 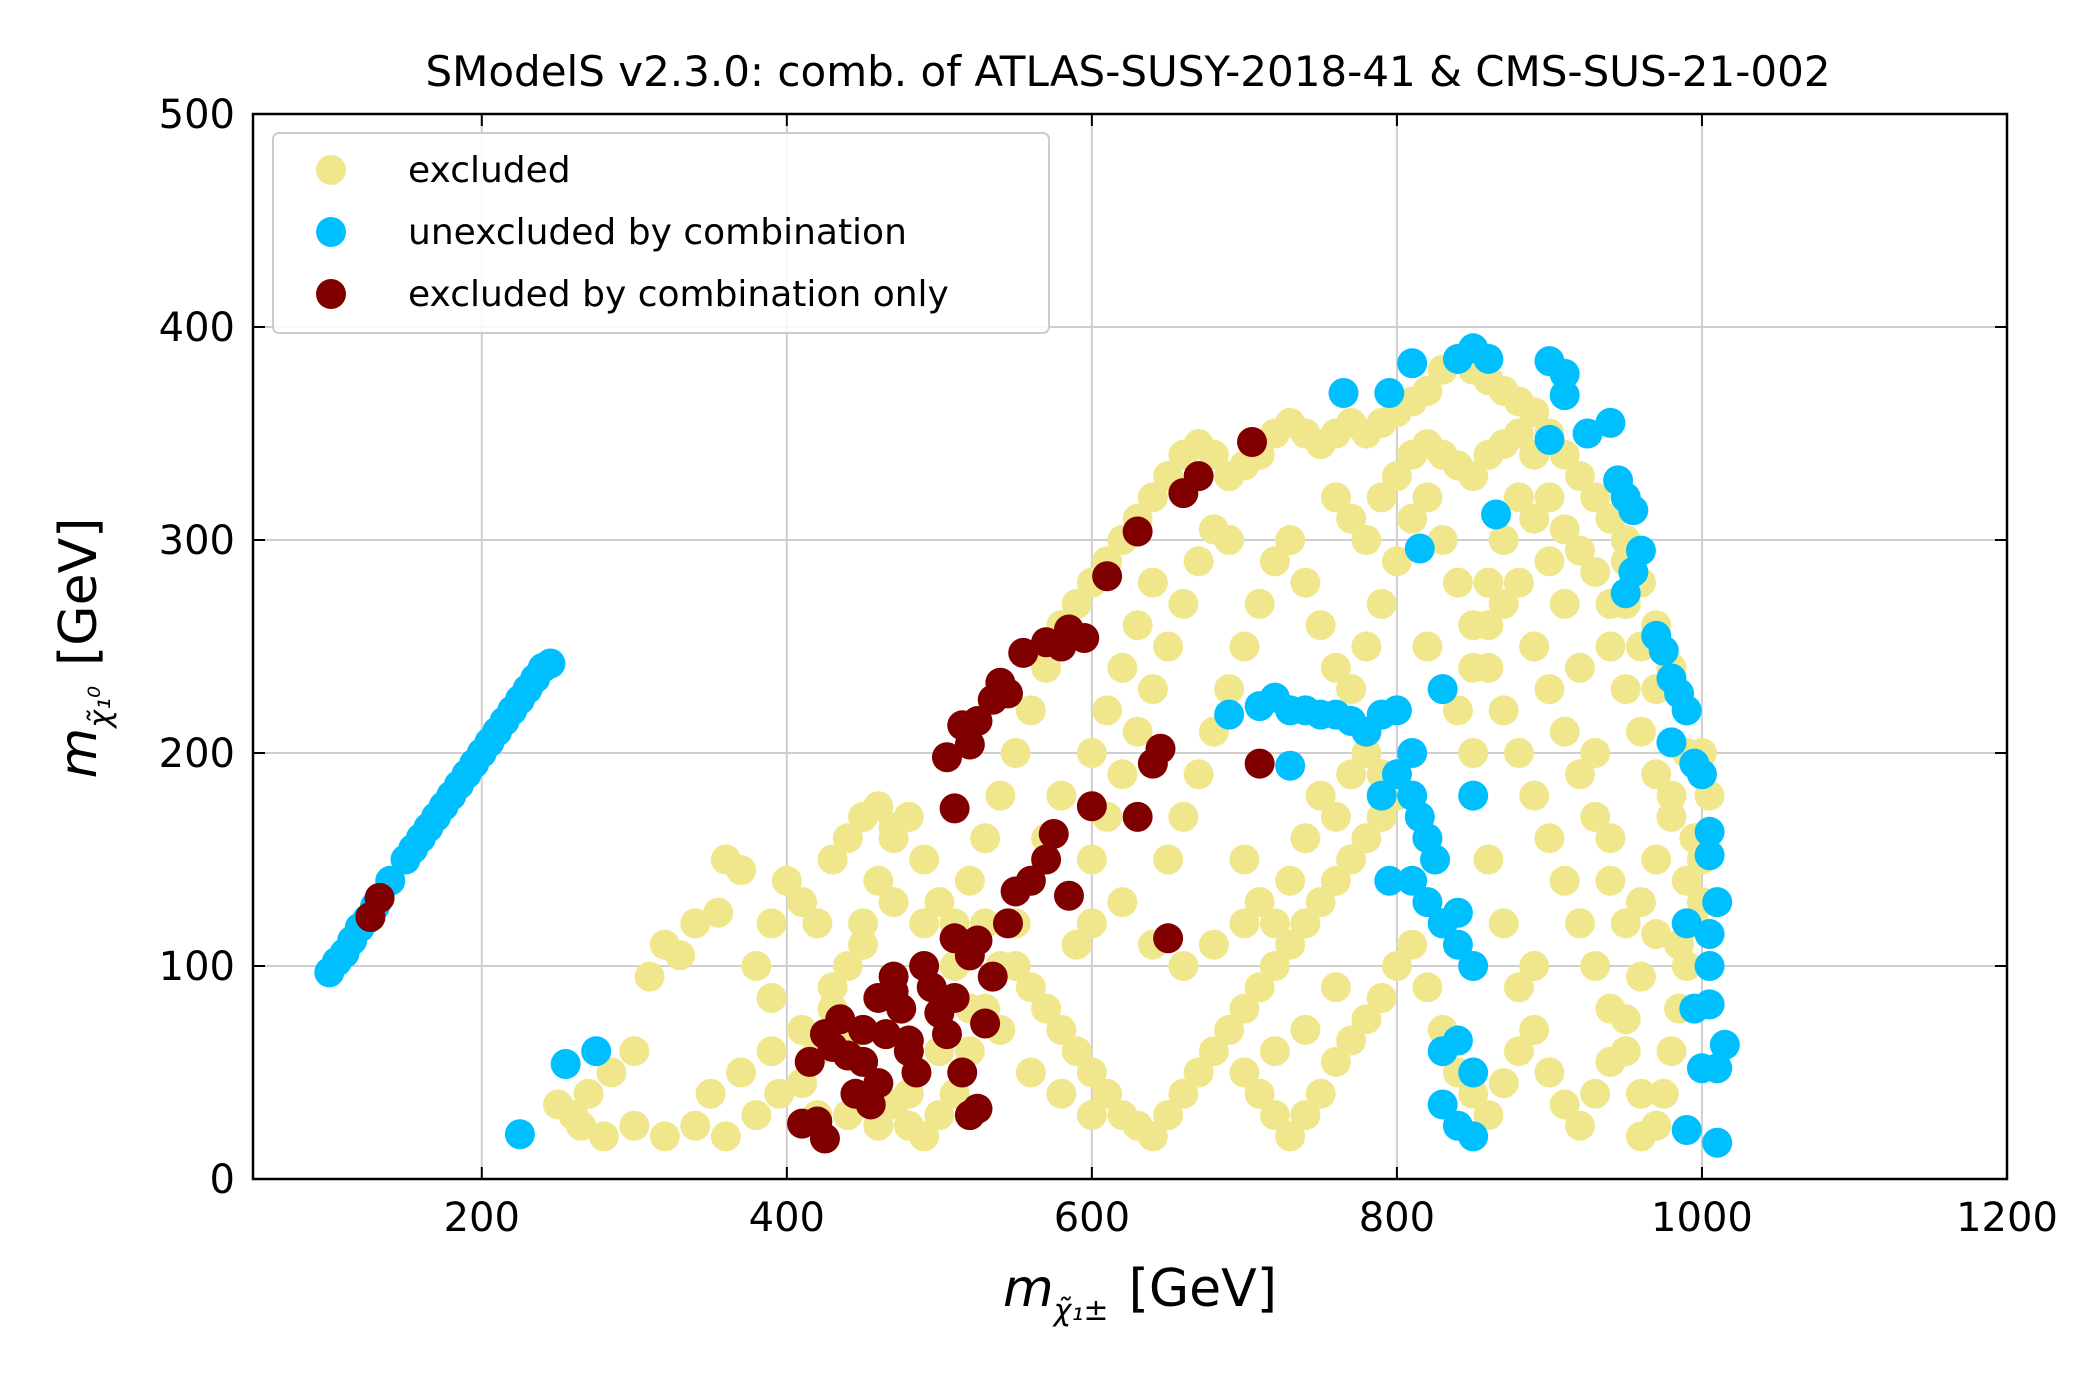 What do you see at coordinates (787, 1218) in the screenshot?
I see `x-tick-label: 400` at bounding box center [787, 1218].